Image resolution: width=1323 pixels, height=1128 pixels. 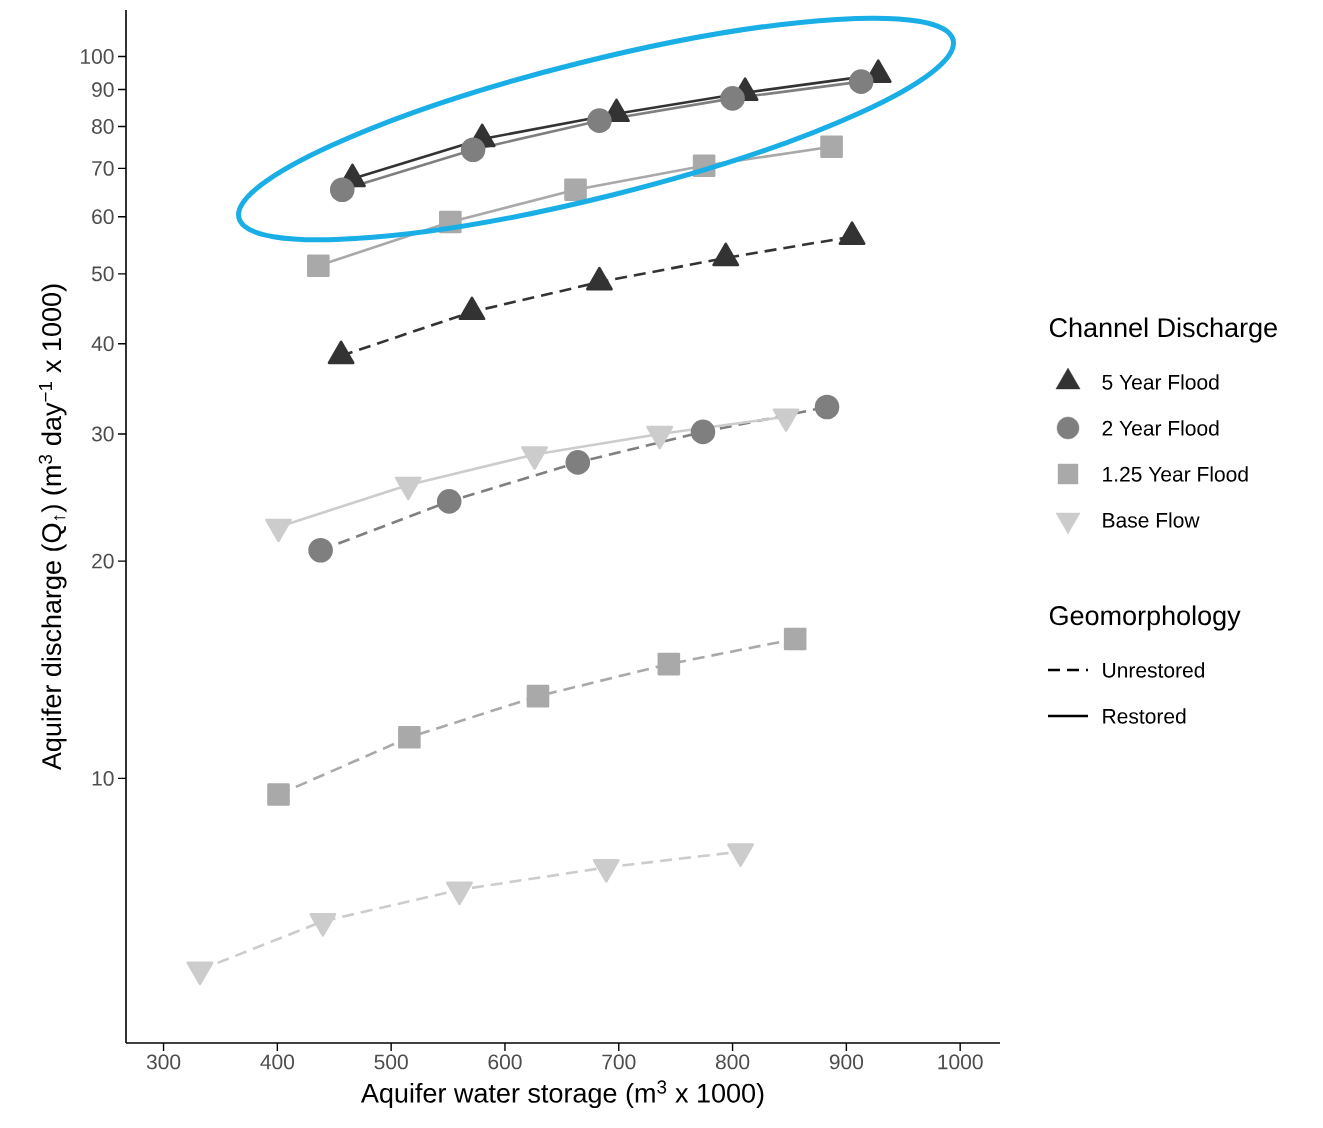 I want to click on y-axis-title: Aquifer discharge (Q$_{↑}$) (m$^{3}$ day$^{−1}$ x 1000), so click(x=52, y=527).